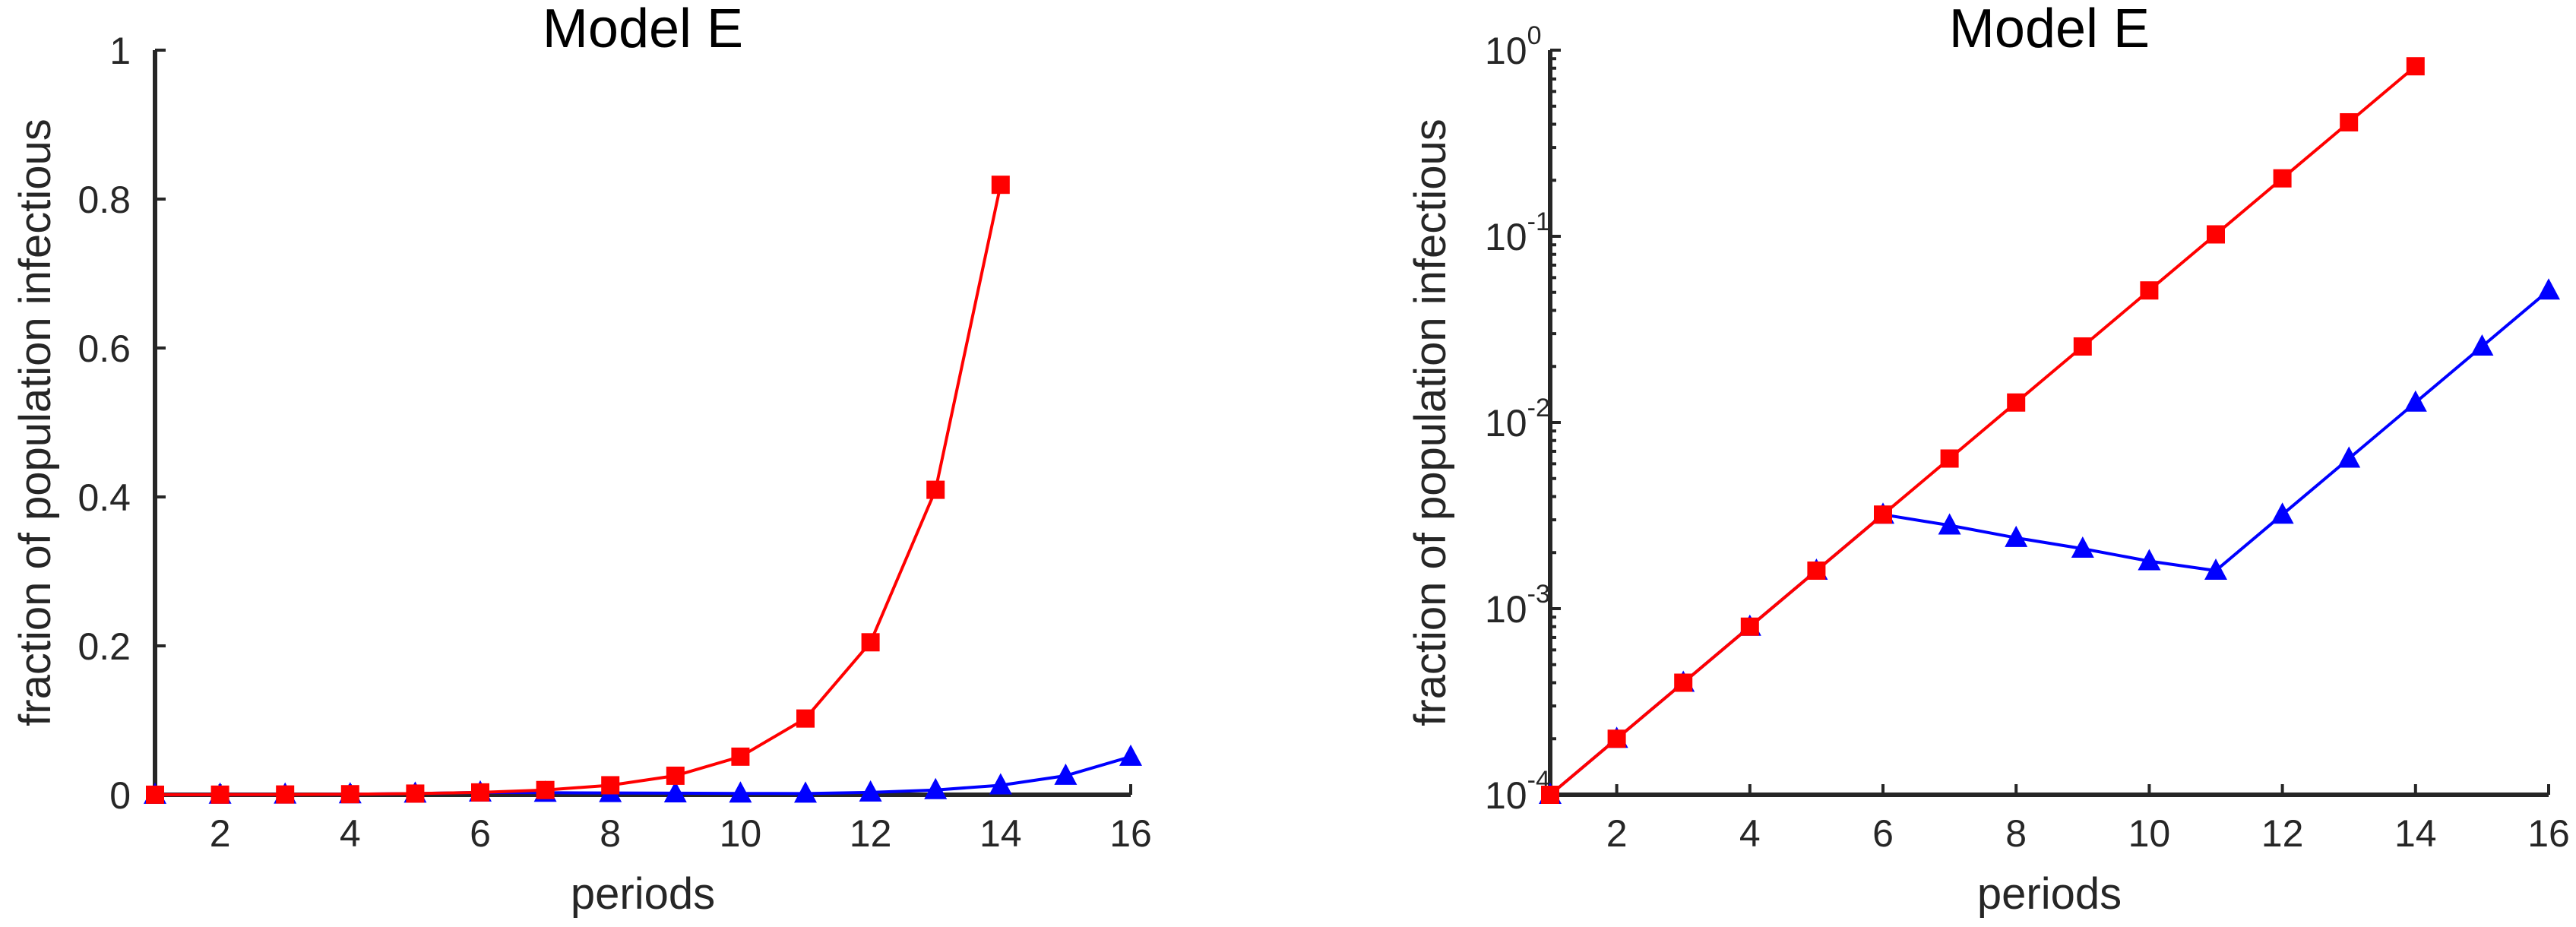 This screenshot has width=2576, height=927. I want to click on chart1-x-tick-label: 2, so click(1617, 833).